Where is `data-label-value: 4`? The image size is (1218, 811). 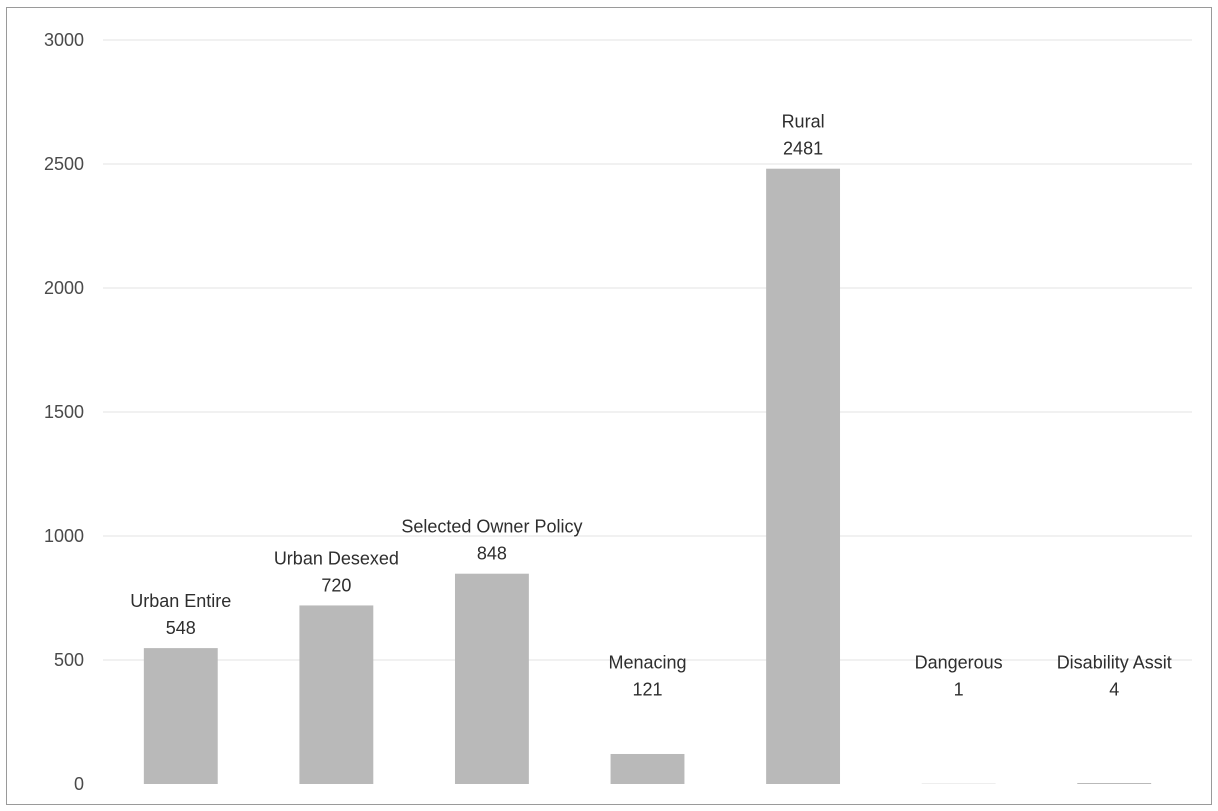 data-label-value: 4 is located at coordinates (1114, 690).